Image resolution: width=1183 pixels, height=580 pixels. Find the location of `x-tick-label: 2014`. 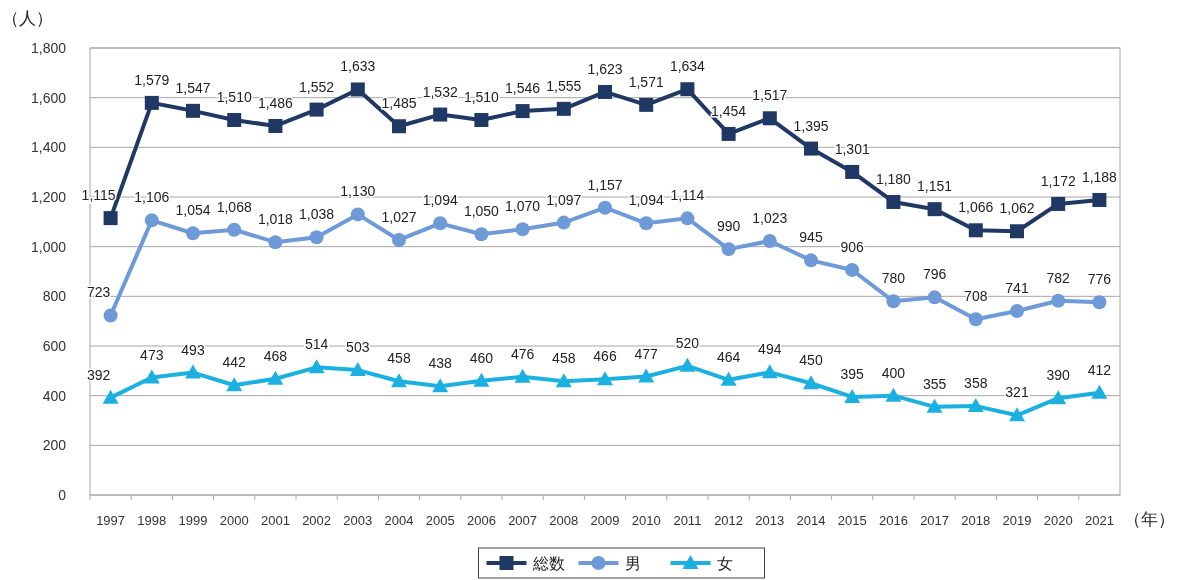

x-tick-label: 2014 is located at coordinates (811, 520).